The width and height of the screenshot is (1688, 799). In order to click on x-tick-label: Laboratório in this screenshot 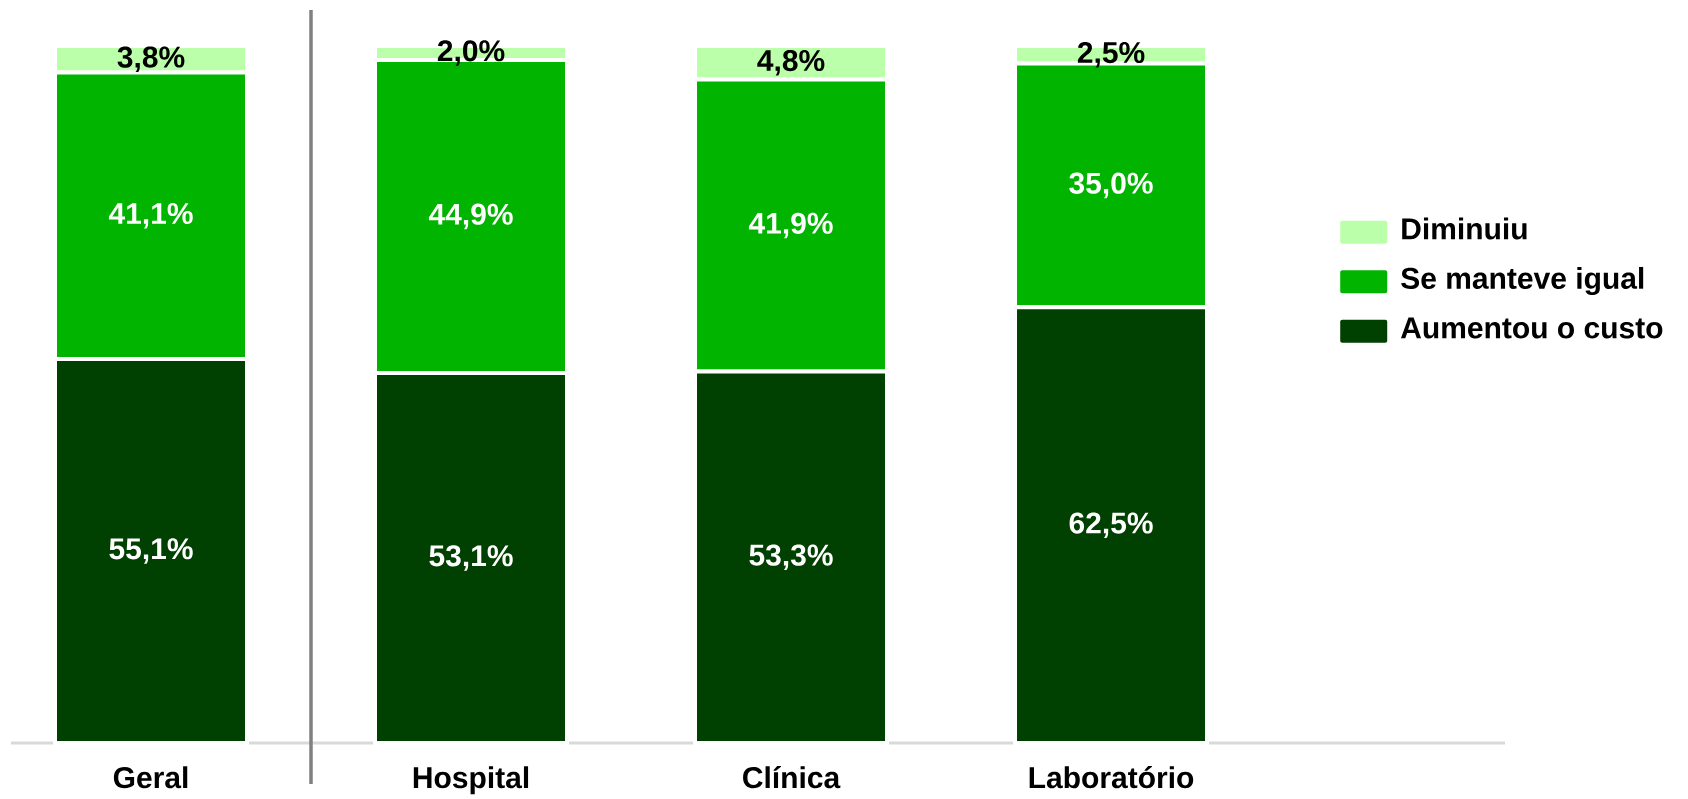, I will do `click(1111, 777)`.